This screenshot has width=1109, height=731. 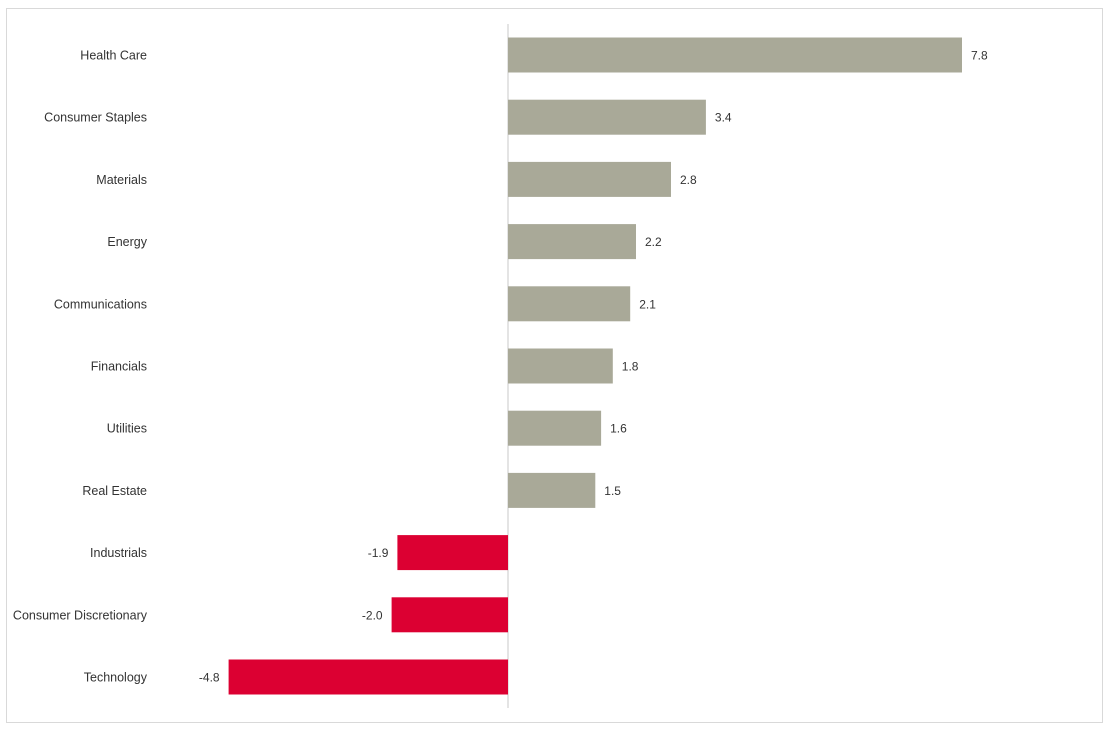 What do you see at coordinates (121, 180) in the screenshot?
I see `category-label: Materials` at bounding box center [121, 180].